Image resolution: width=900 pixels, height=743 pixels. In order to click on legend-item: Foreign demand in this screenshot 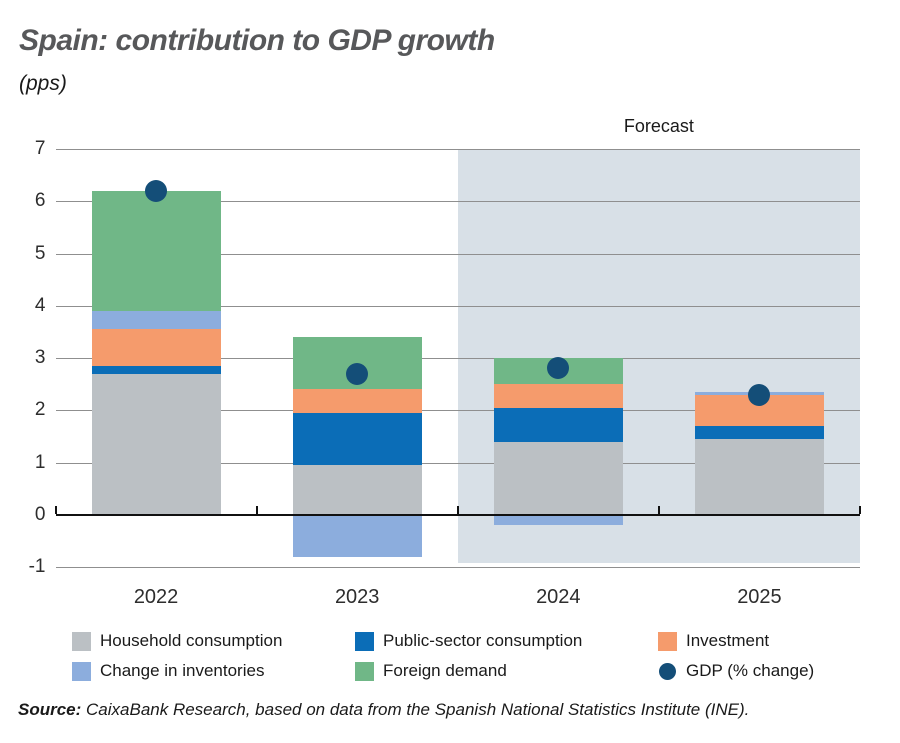, I will do `click(431, 671)`.